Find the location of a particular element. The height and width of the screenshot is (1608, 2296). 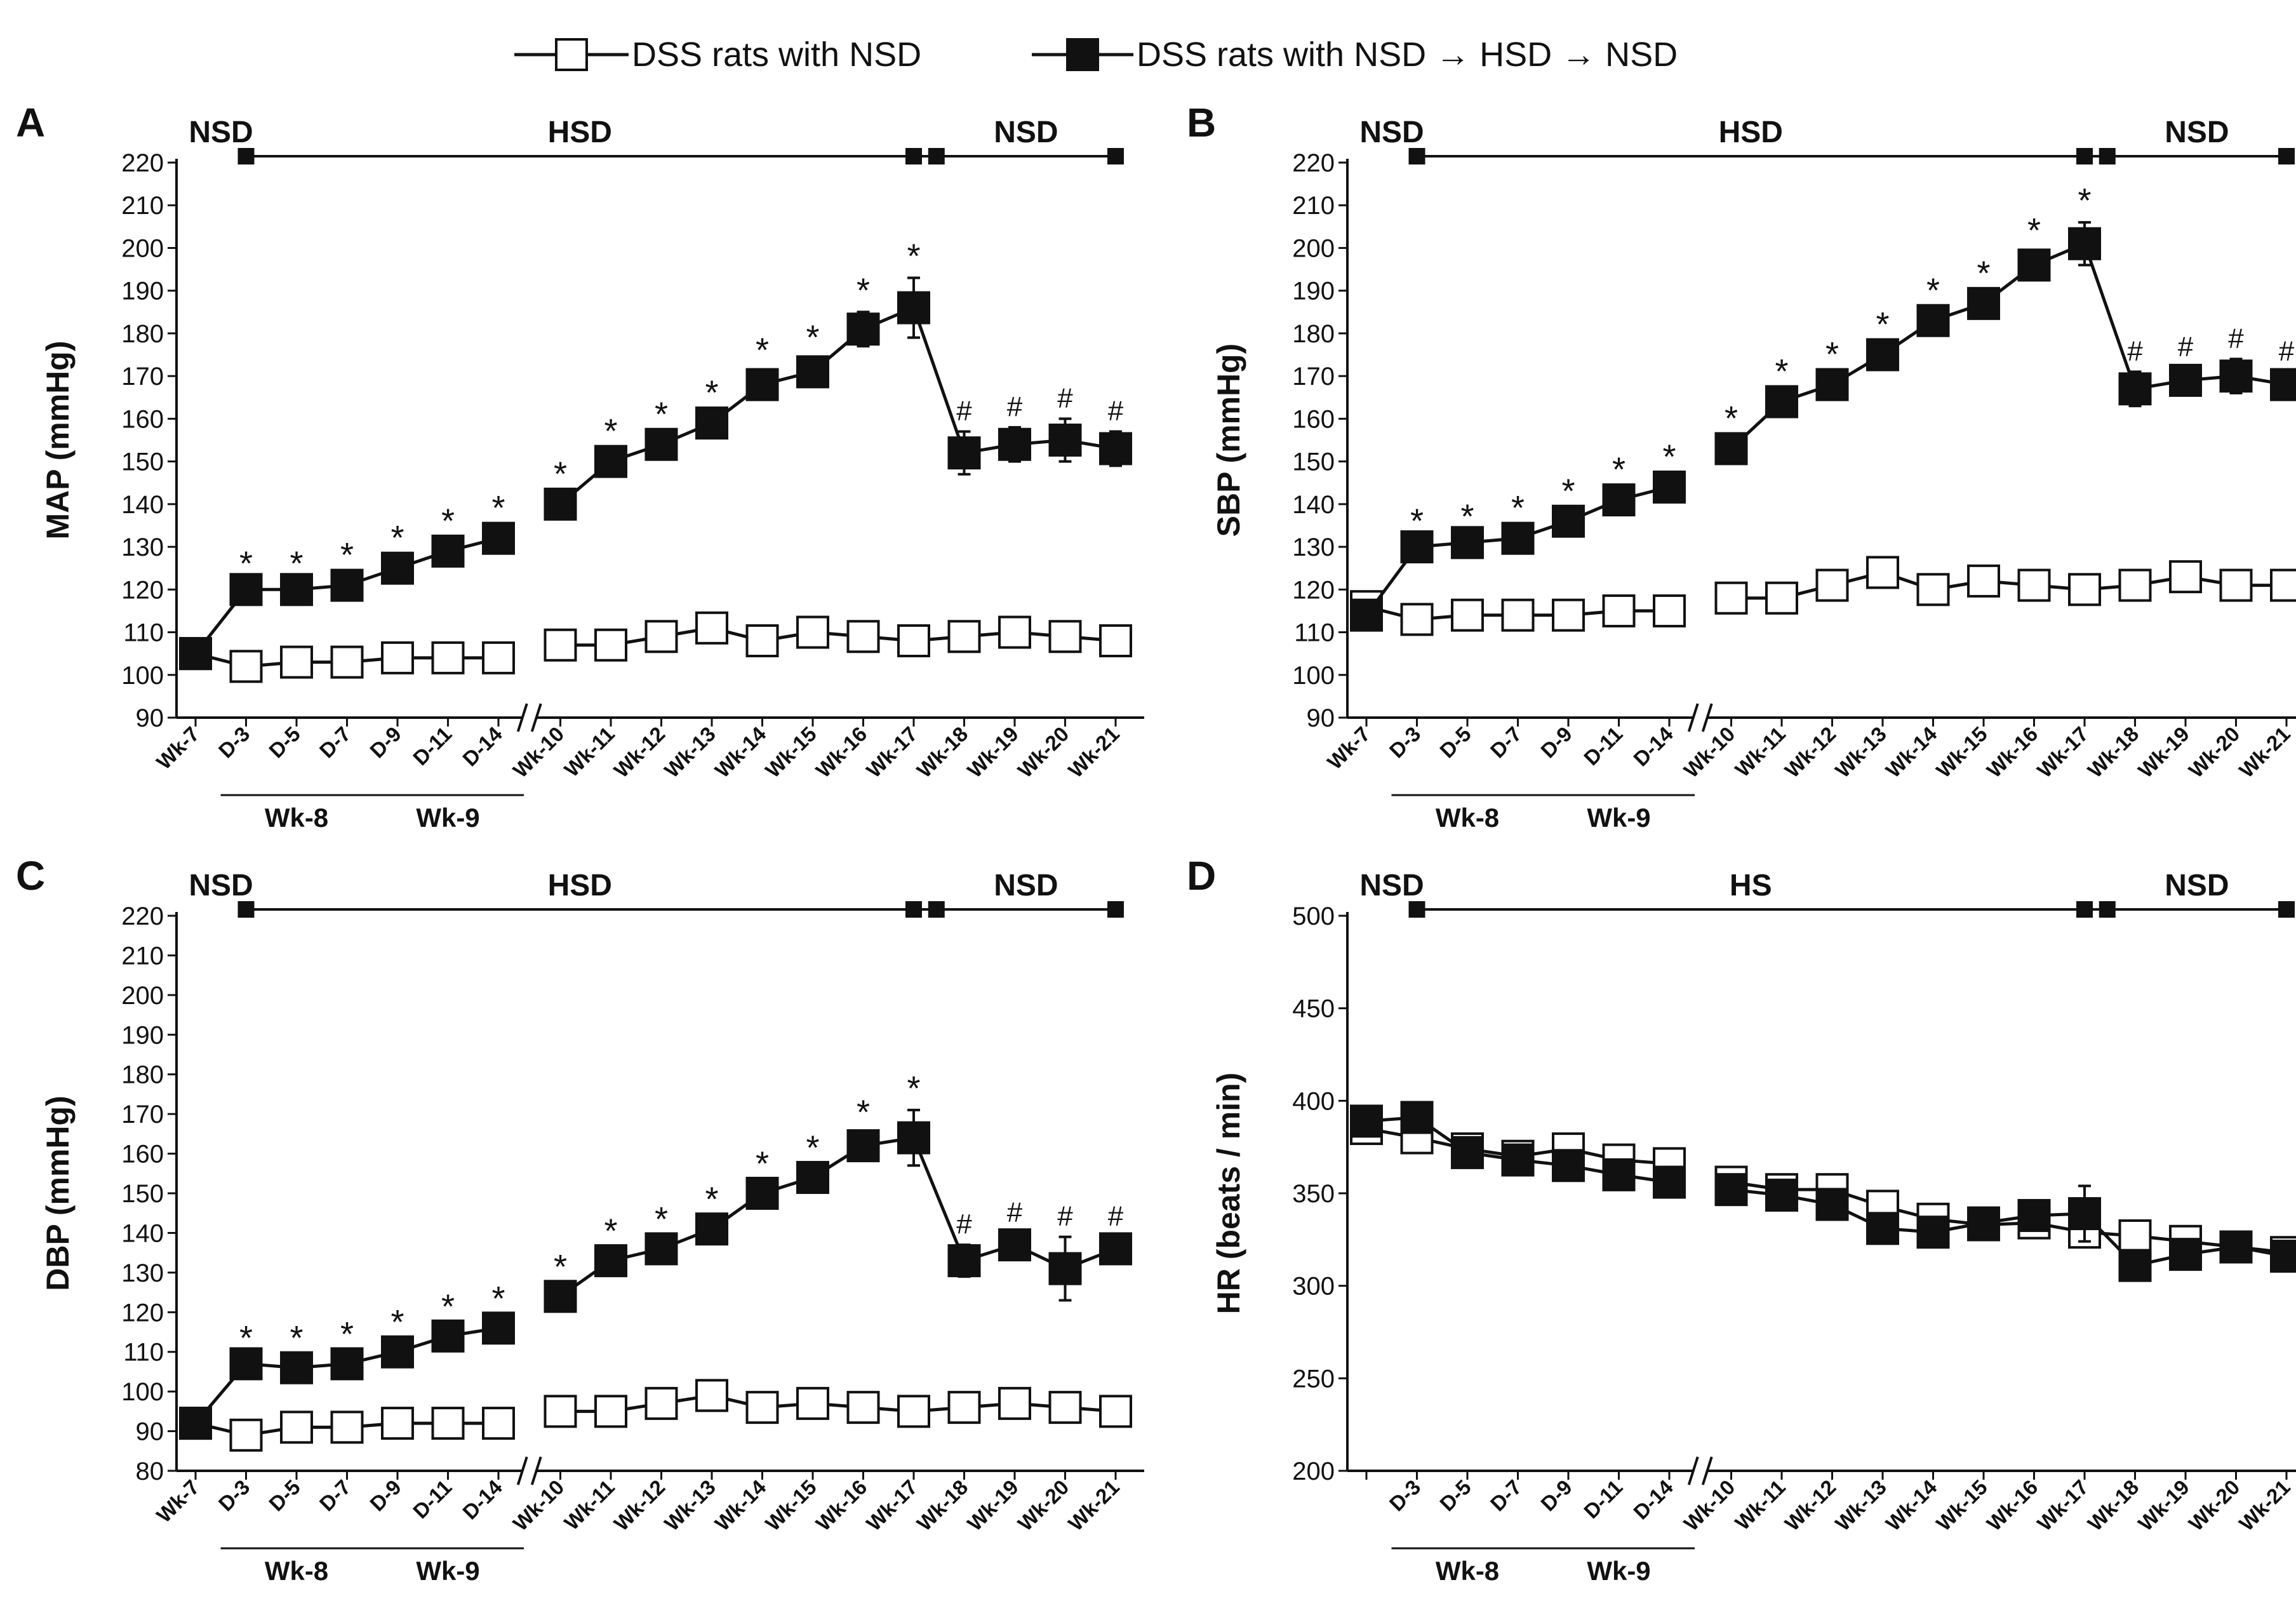

y-tick-label: 200 is located at coordinates (142, 248).